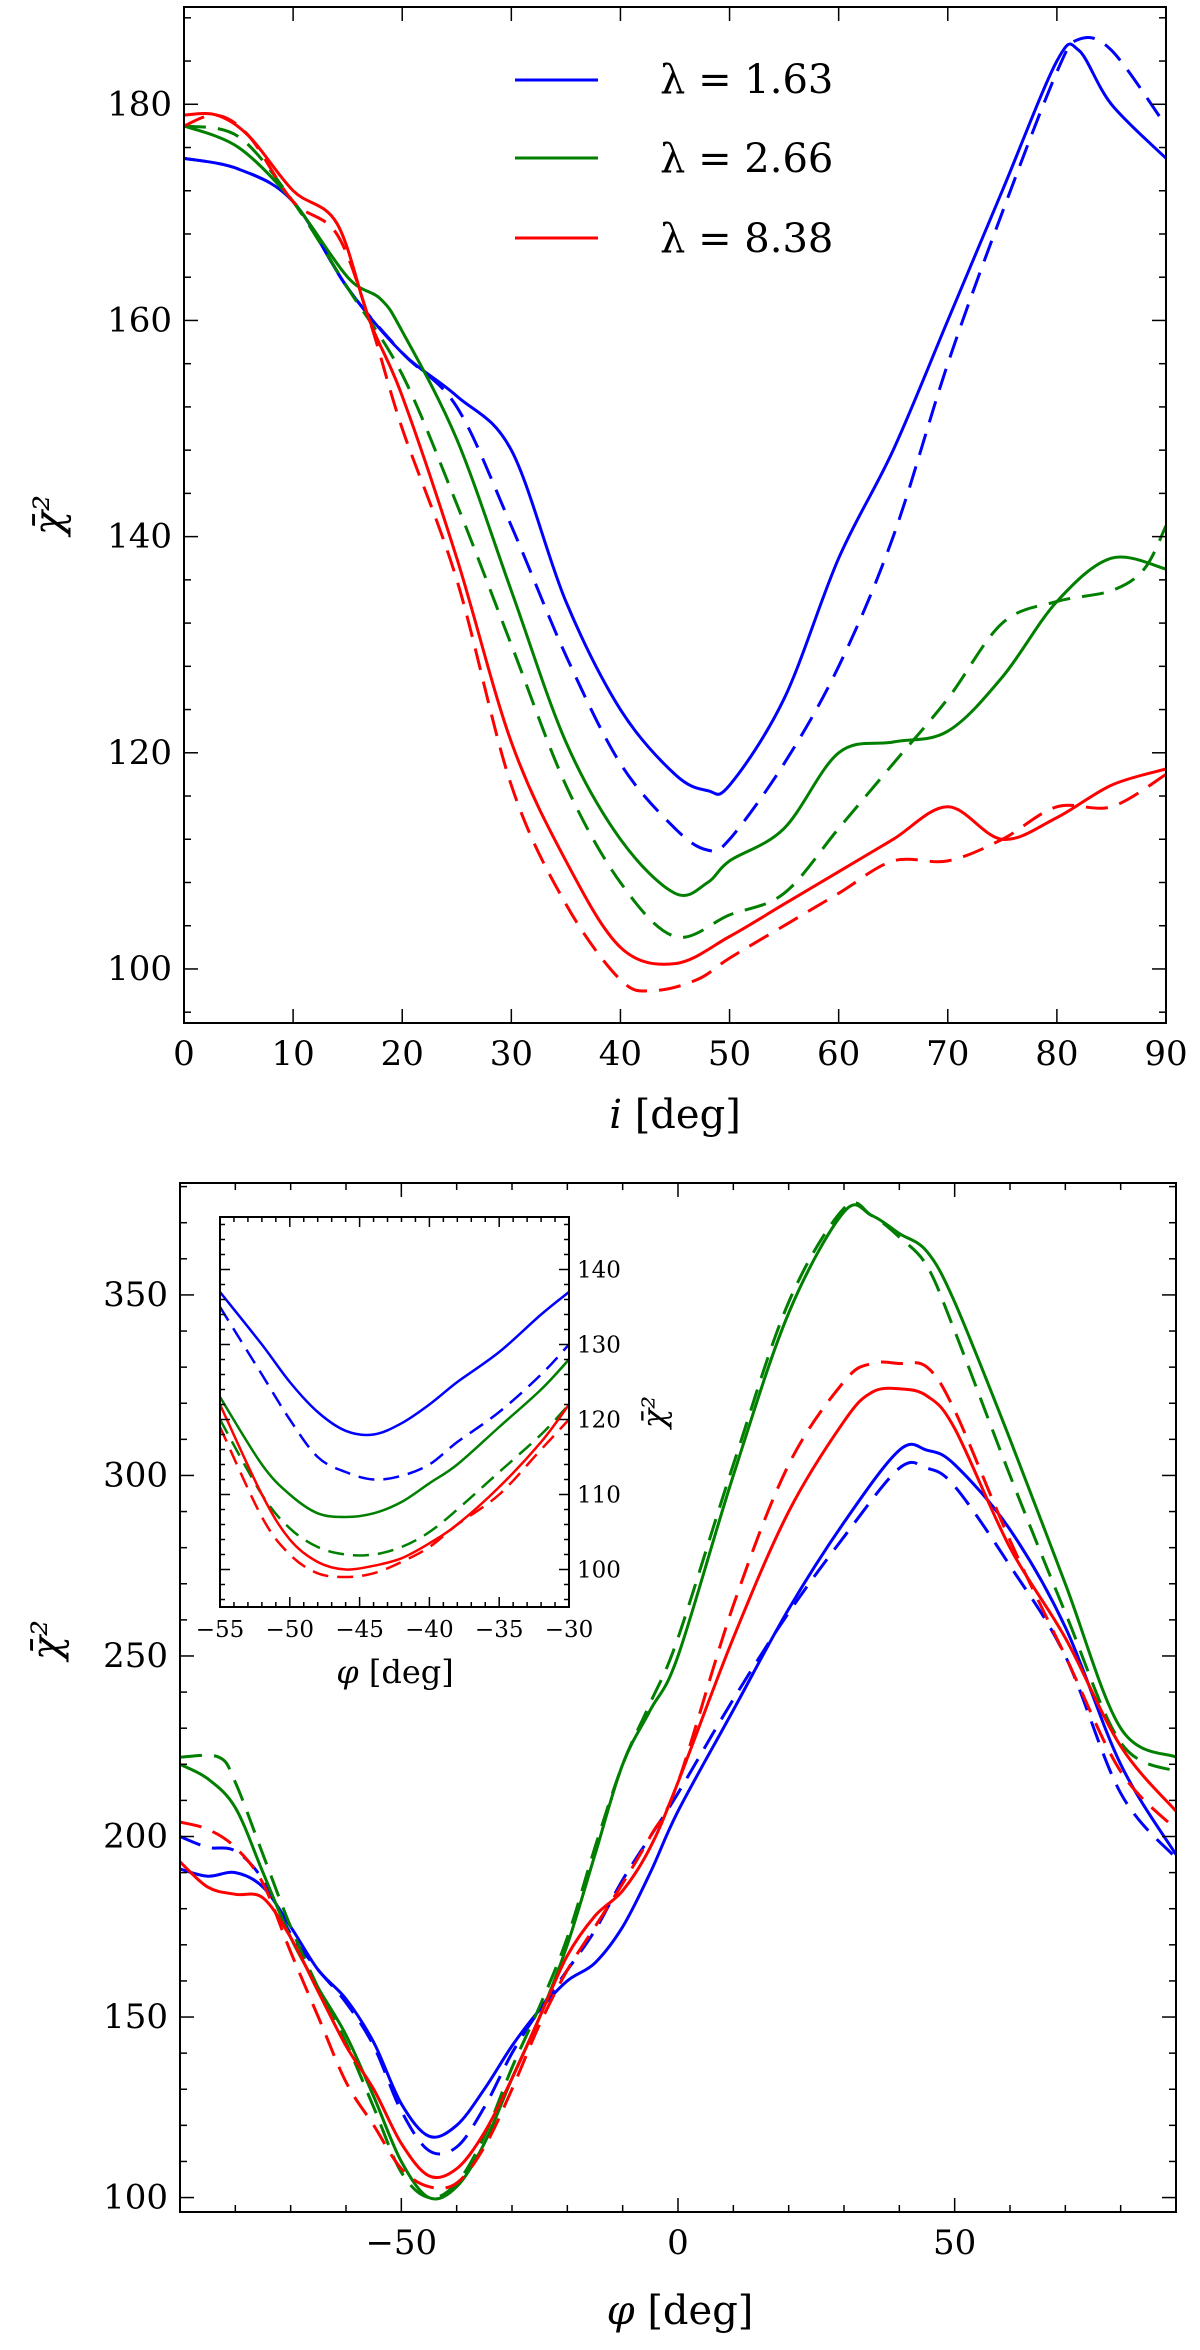 Image resolution: width=1200 pixels, height=2350 pixels. I want to click on bottom-y-tick-label: 100, so click(135, 2198).